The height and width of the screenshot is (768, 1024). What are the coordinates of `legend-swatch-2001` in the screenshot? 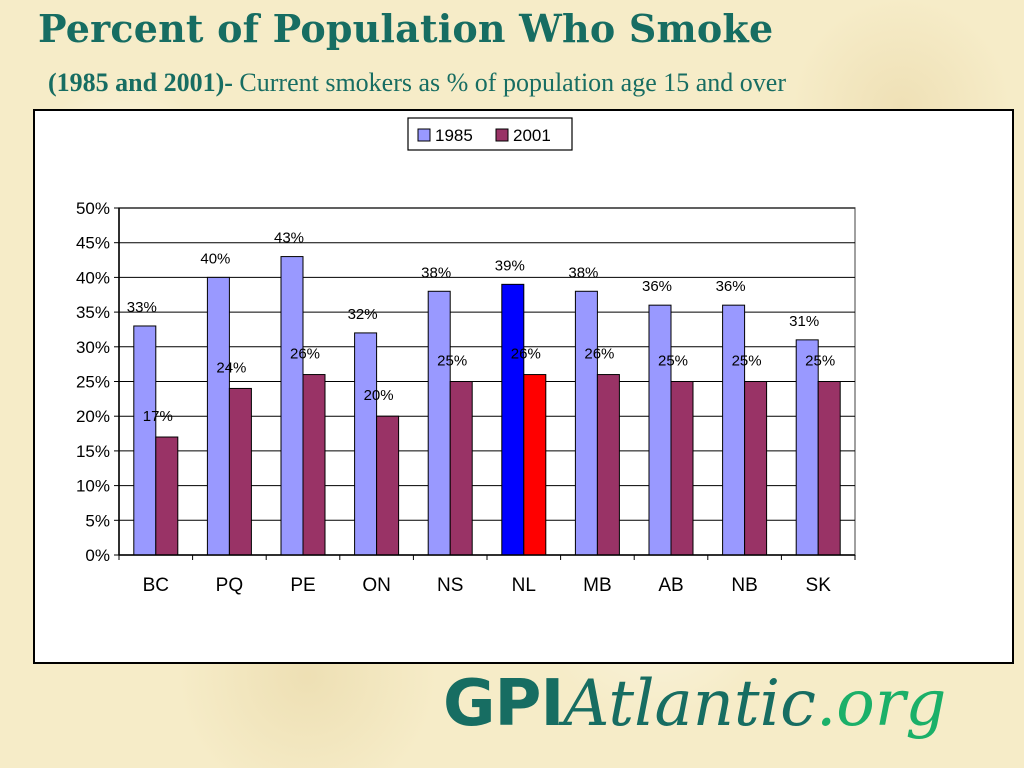 It's located at (502, 135).